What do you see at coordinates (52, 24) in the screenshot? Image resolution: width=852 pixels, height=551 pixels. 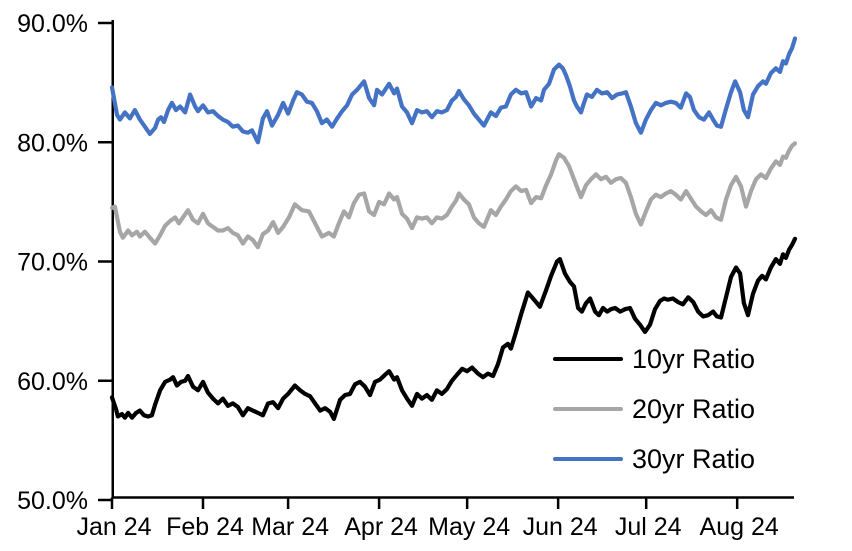 I see `y-tick-label: 90.0%` at bounding box center [52, 24].